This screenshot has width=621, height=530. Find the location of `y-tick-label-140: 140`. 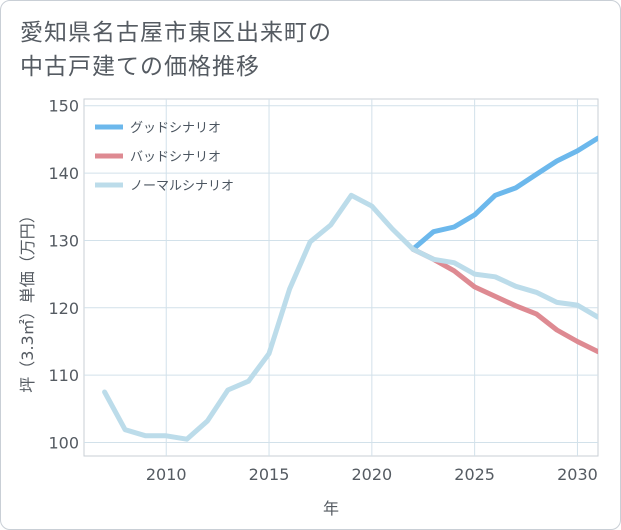

y-tick-label-140: 140 is located at coordinates (63, 173).